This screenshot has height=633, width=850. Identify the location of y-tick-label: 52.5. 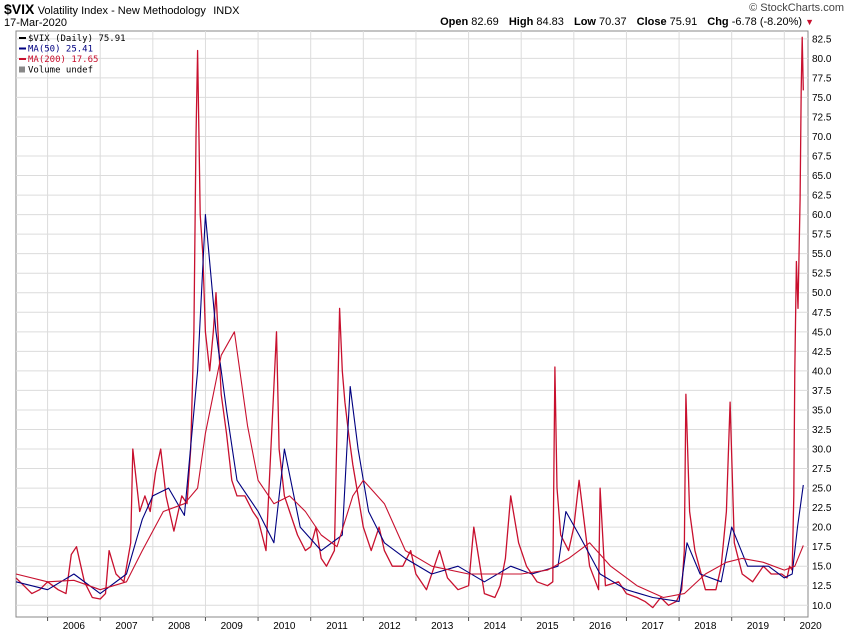
(822, 274).